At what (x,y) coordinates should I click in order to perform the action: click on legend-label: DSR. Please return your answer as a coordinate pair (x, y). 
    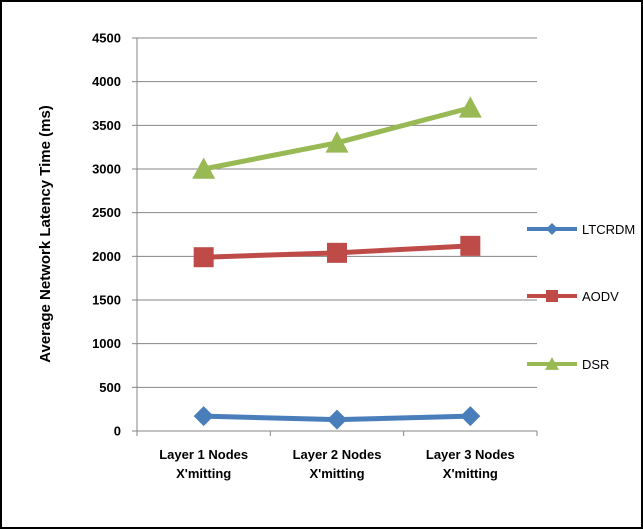
    Looking at the image, I should click on (595, 364).